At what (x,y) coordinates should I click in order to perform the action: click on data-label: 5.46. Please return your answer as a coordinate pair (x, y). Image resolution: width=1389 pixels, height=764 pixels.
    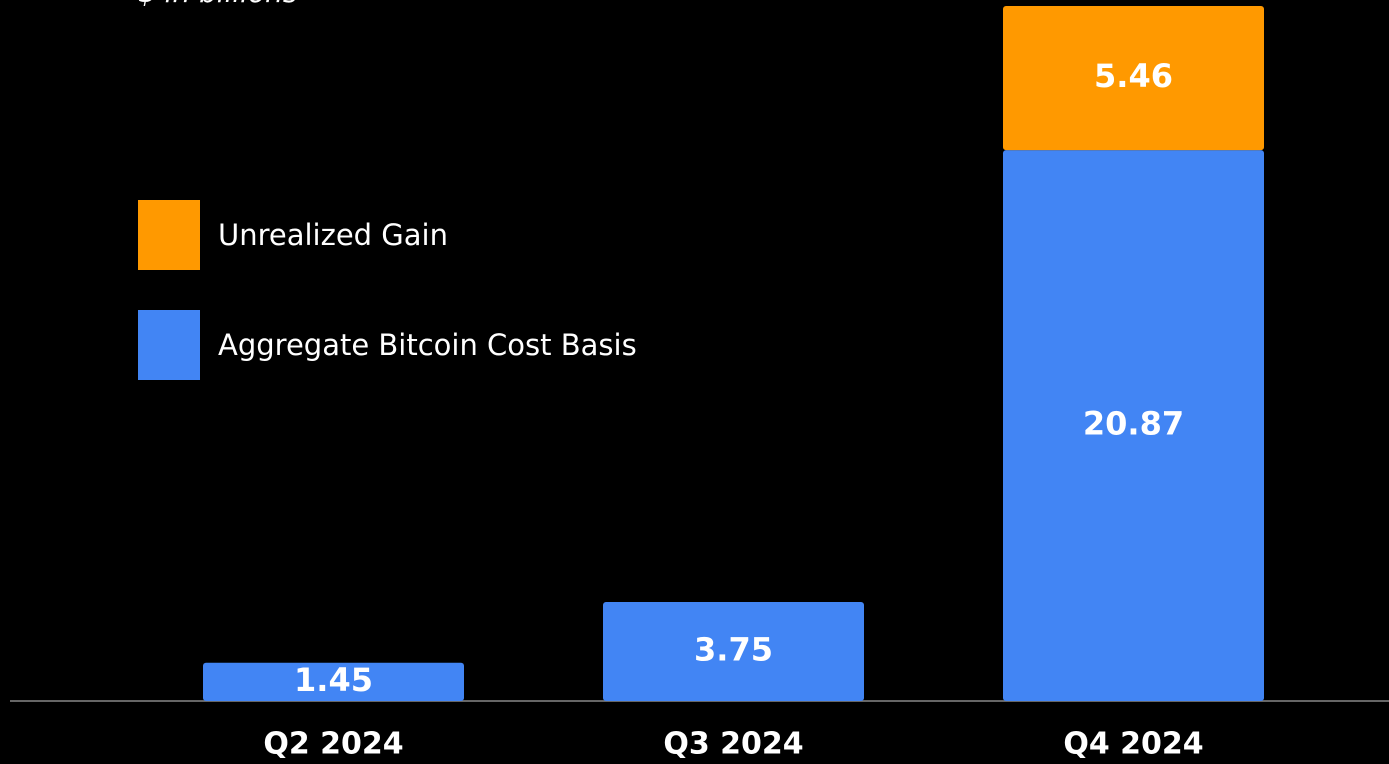
    Looking at the image, I should click on (1133, 76).